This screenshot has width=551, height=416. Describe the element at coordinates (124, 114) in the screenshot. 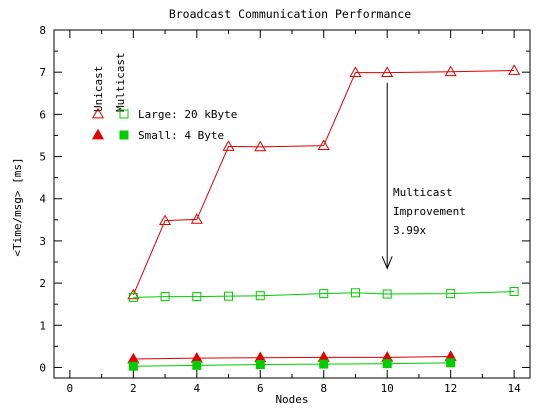

I see `legend-marker-multicast-large` at that location.